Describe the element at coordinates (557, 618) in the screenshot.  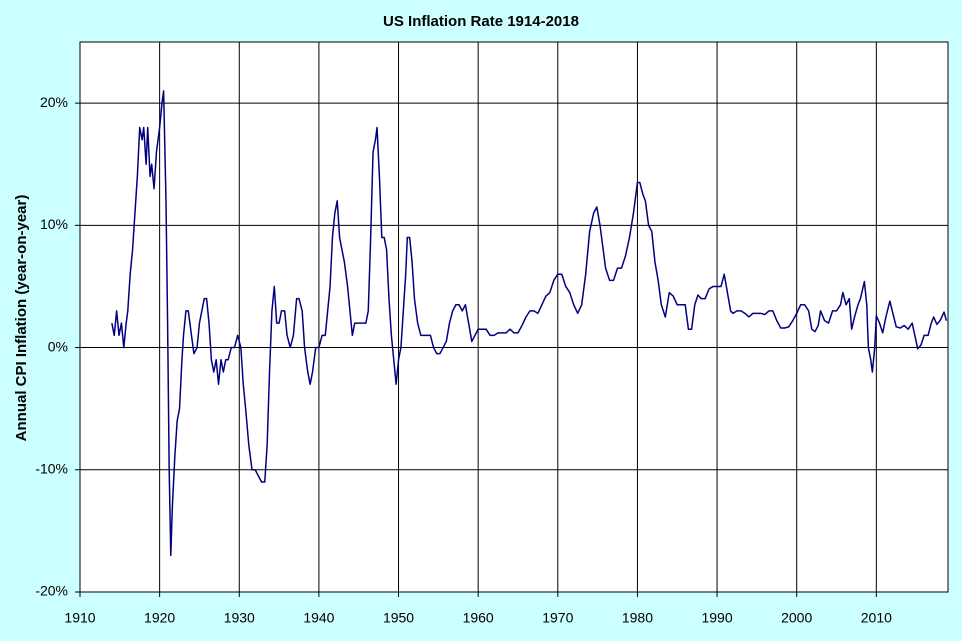
I see `x-tick-label: 1970` at that location.